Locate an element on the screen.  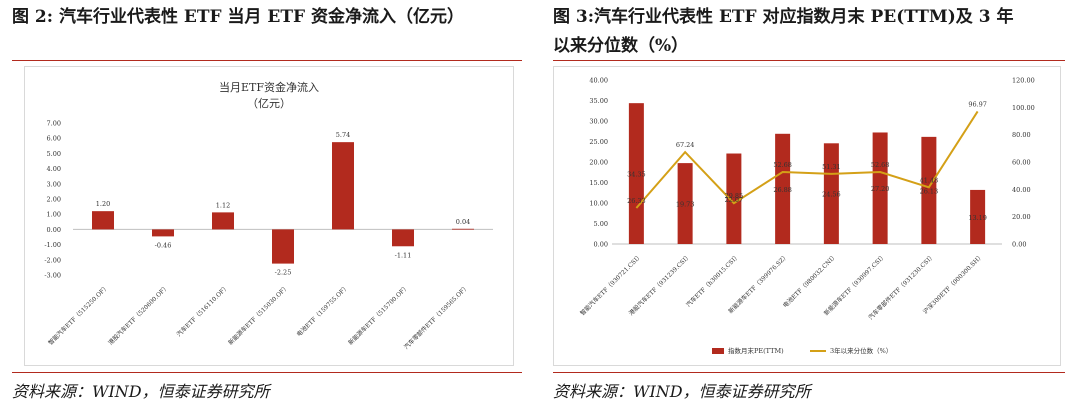
bar-data-label: 26.13 is located at coordinates (929, 191).